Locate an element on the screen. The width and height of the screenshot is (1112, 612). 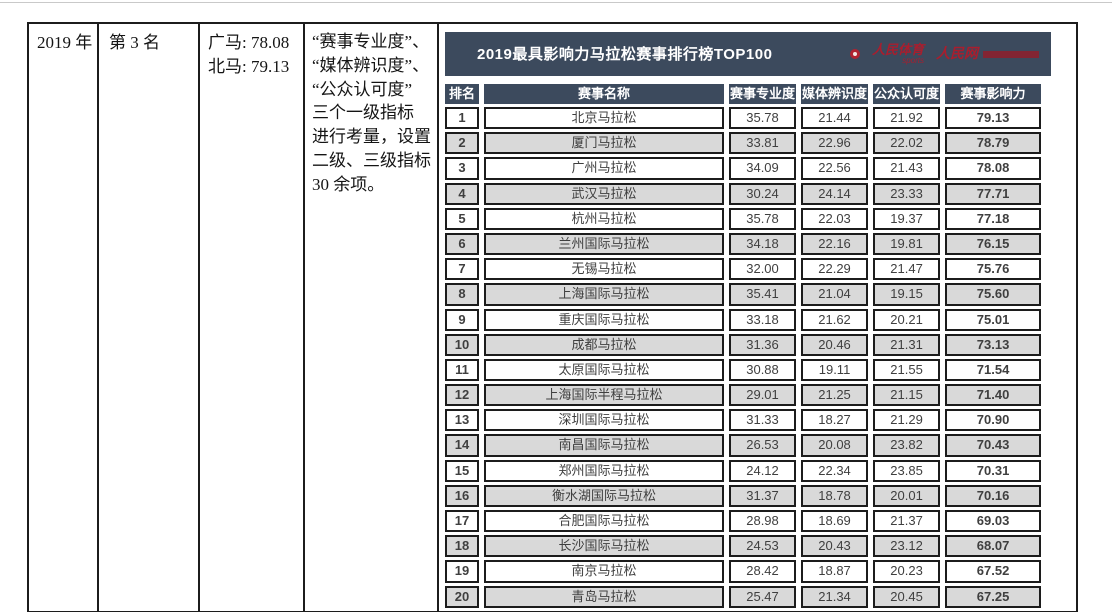
table-row: 13 深圳国际马拉松 31.33 18.27 21.29 70.90 is located at coordinates (743, 420).